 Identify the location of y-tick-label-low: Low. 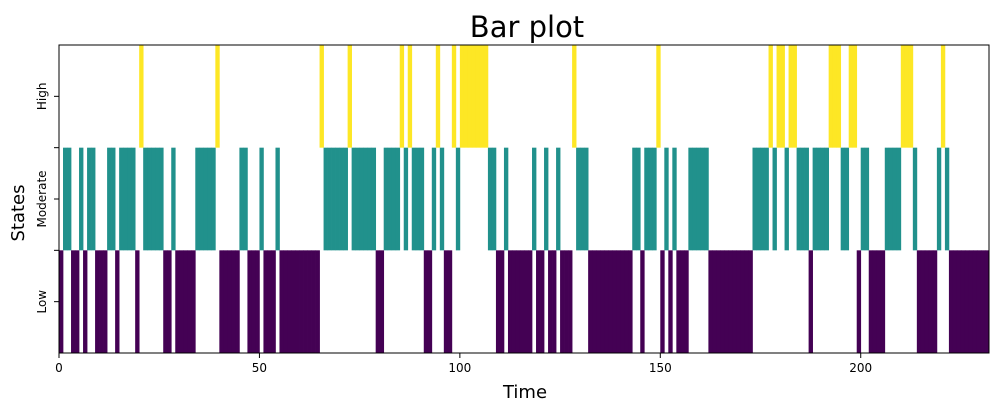
(42, 302).